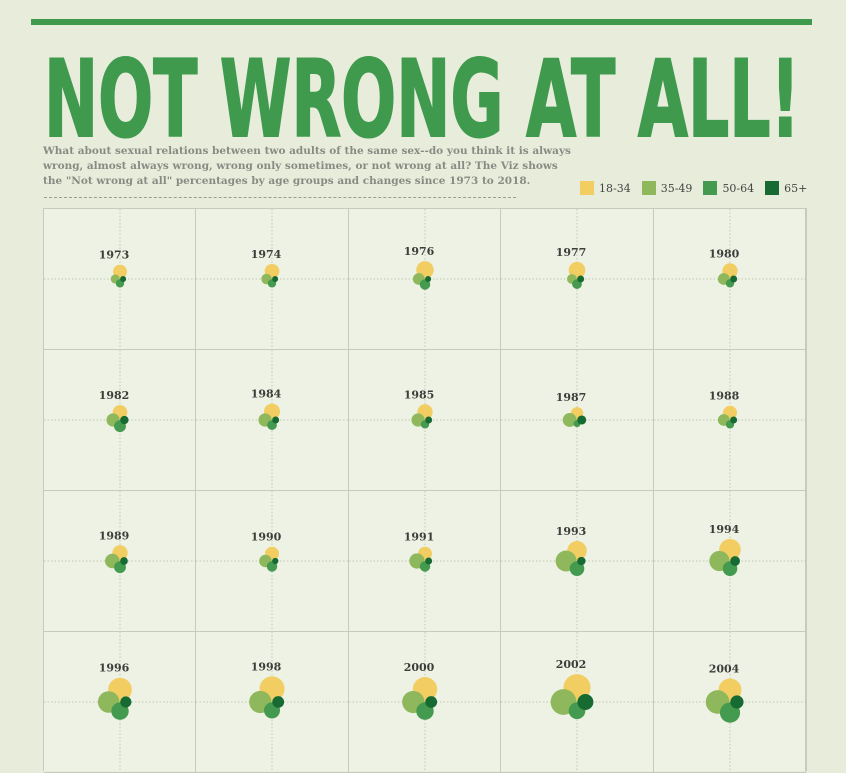 This screenshot has height=773, width=846. I want to click on petal-chart: 2000, so click(425, 702).